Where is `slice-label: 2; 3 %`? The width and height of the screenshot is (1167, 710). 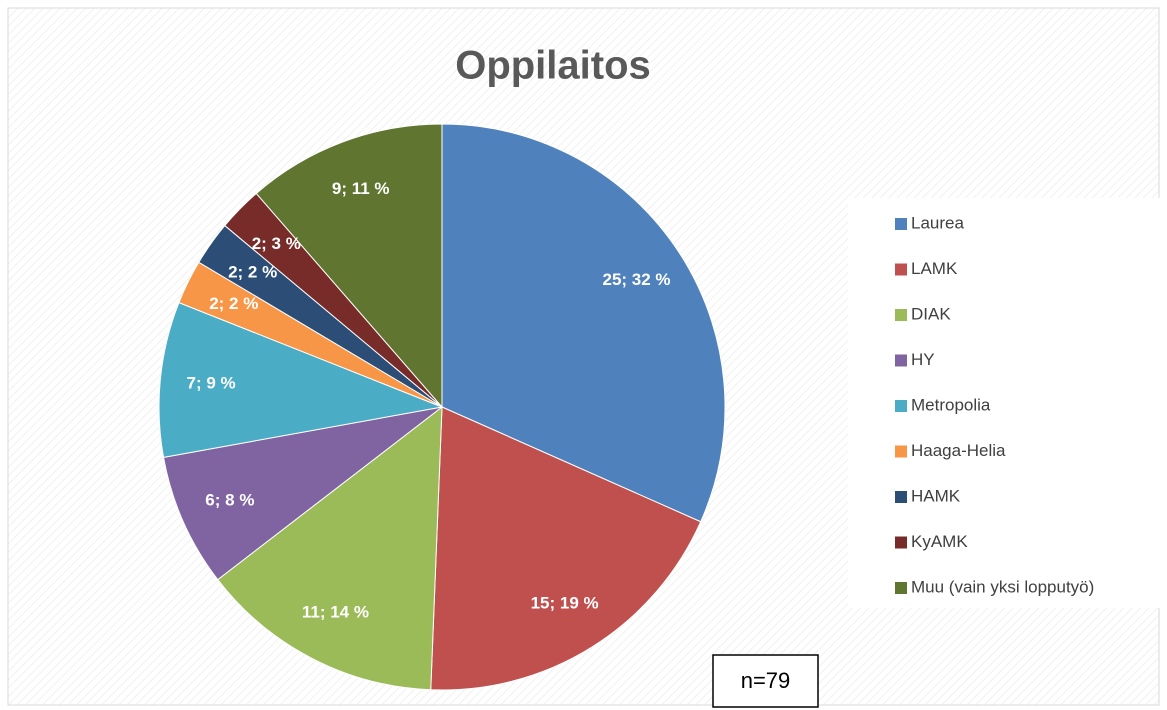 slice-label: 2; 3 % is located at coordinates (276, 243).